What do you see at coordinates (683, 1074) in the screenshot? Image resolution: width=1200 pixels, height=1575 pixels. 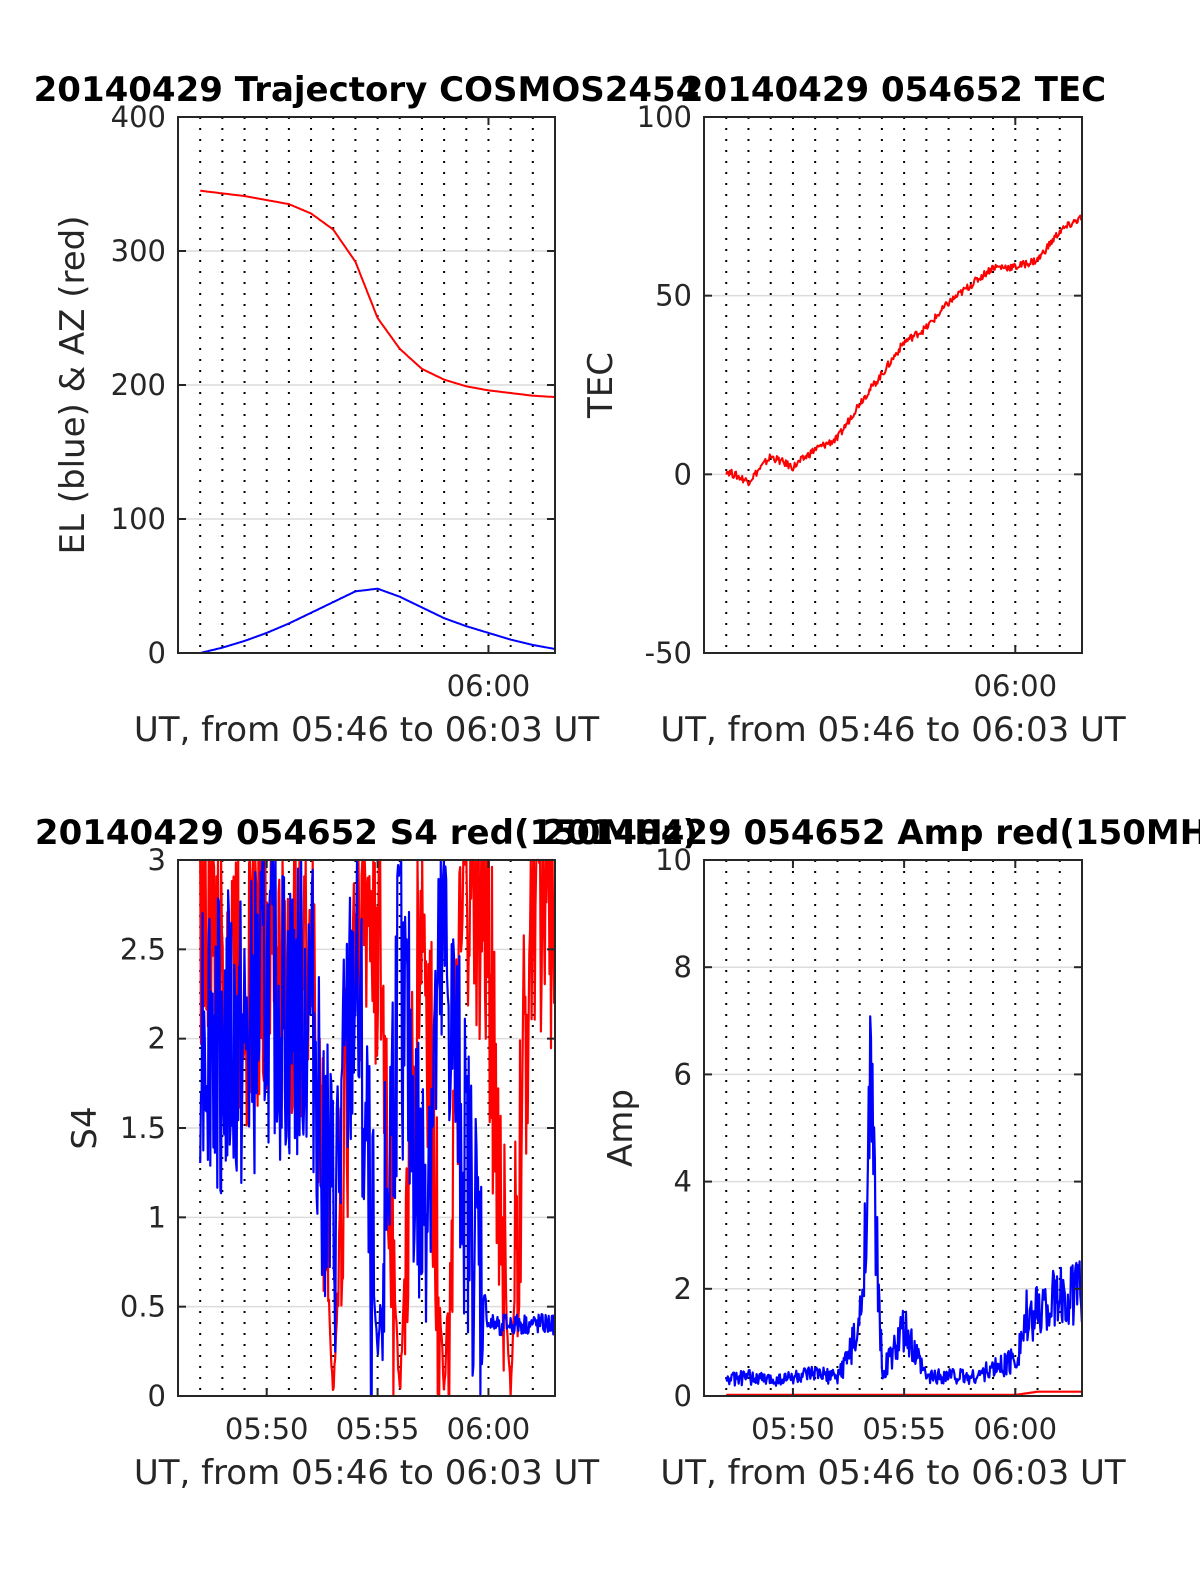 I see `y-tick-label: 6` at bounding box center [683, 1074].